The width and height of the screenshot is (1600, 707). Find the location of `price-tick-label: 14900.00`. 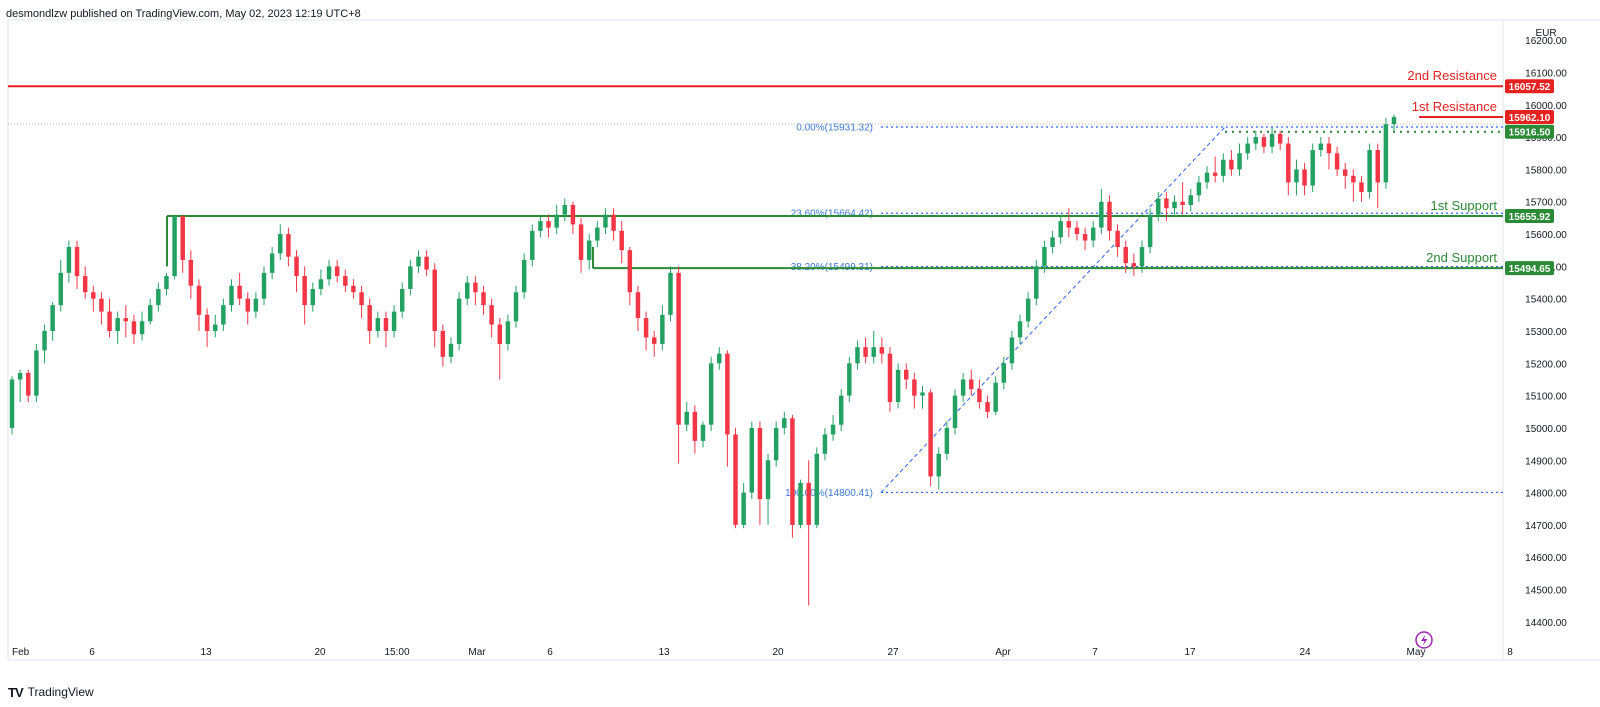

price-tick-label: 14900.00 is located at coordinates (1546, 461).